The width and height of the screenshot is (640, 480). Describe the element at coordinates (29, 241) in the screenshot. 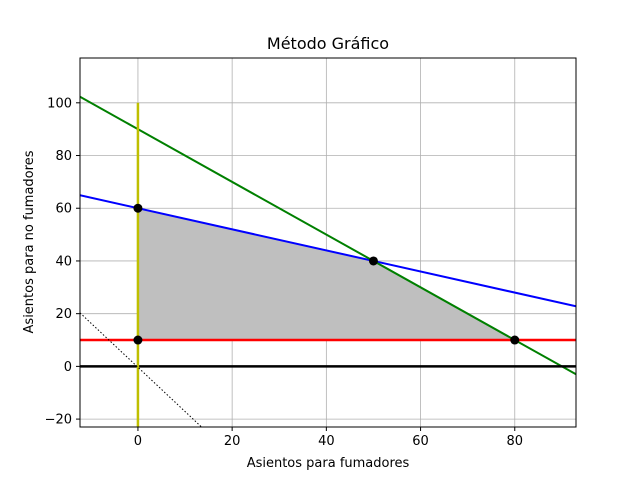

I see `y-axis-label: Asientos para no fumadores` at that location.